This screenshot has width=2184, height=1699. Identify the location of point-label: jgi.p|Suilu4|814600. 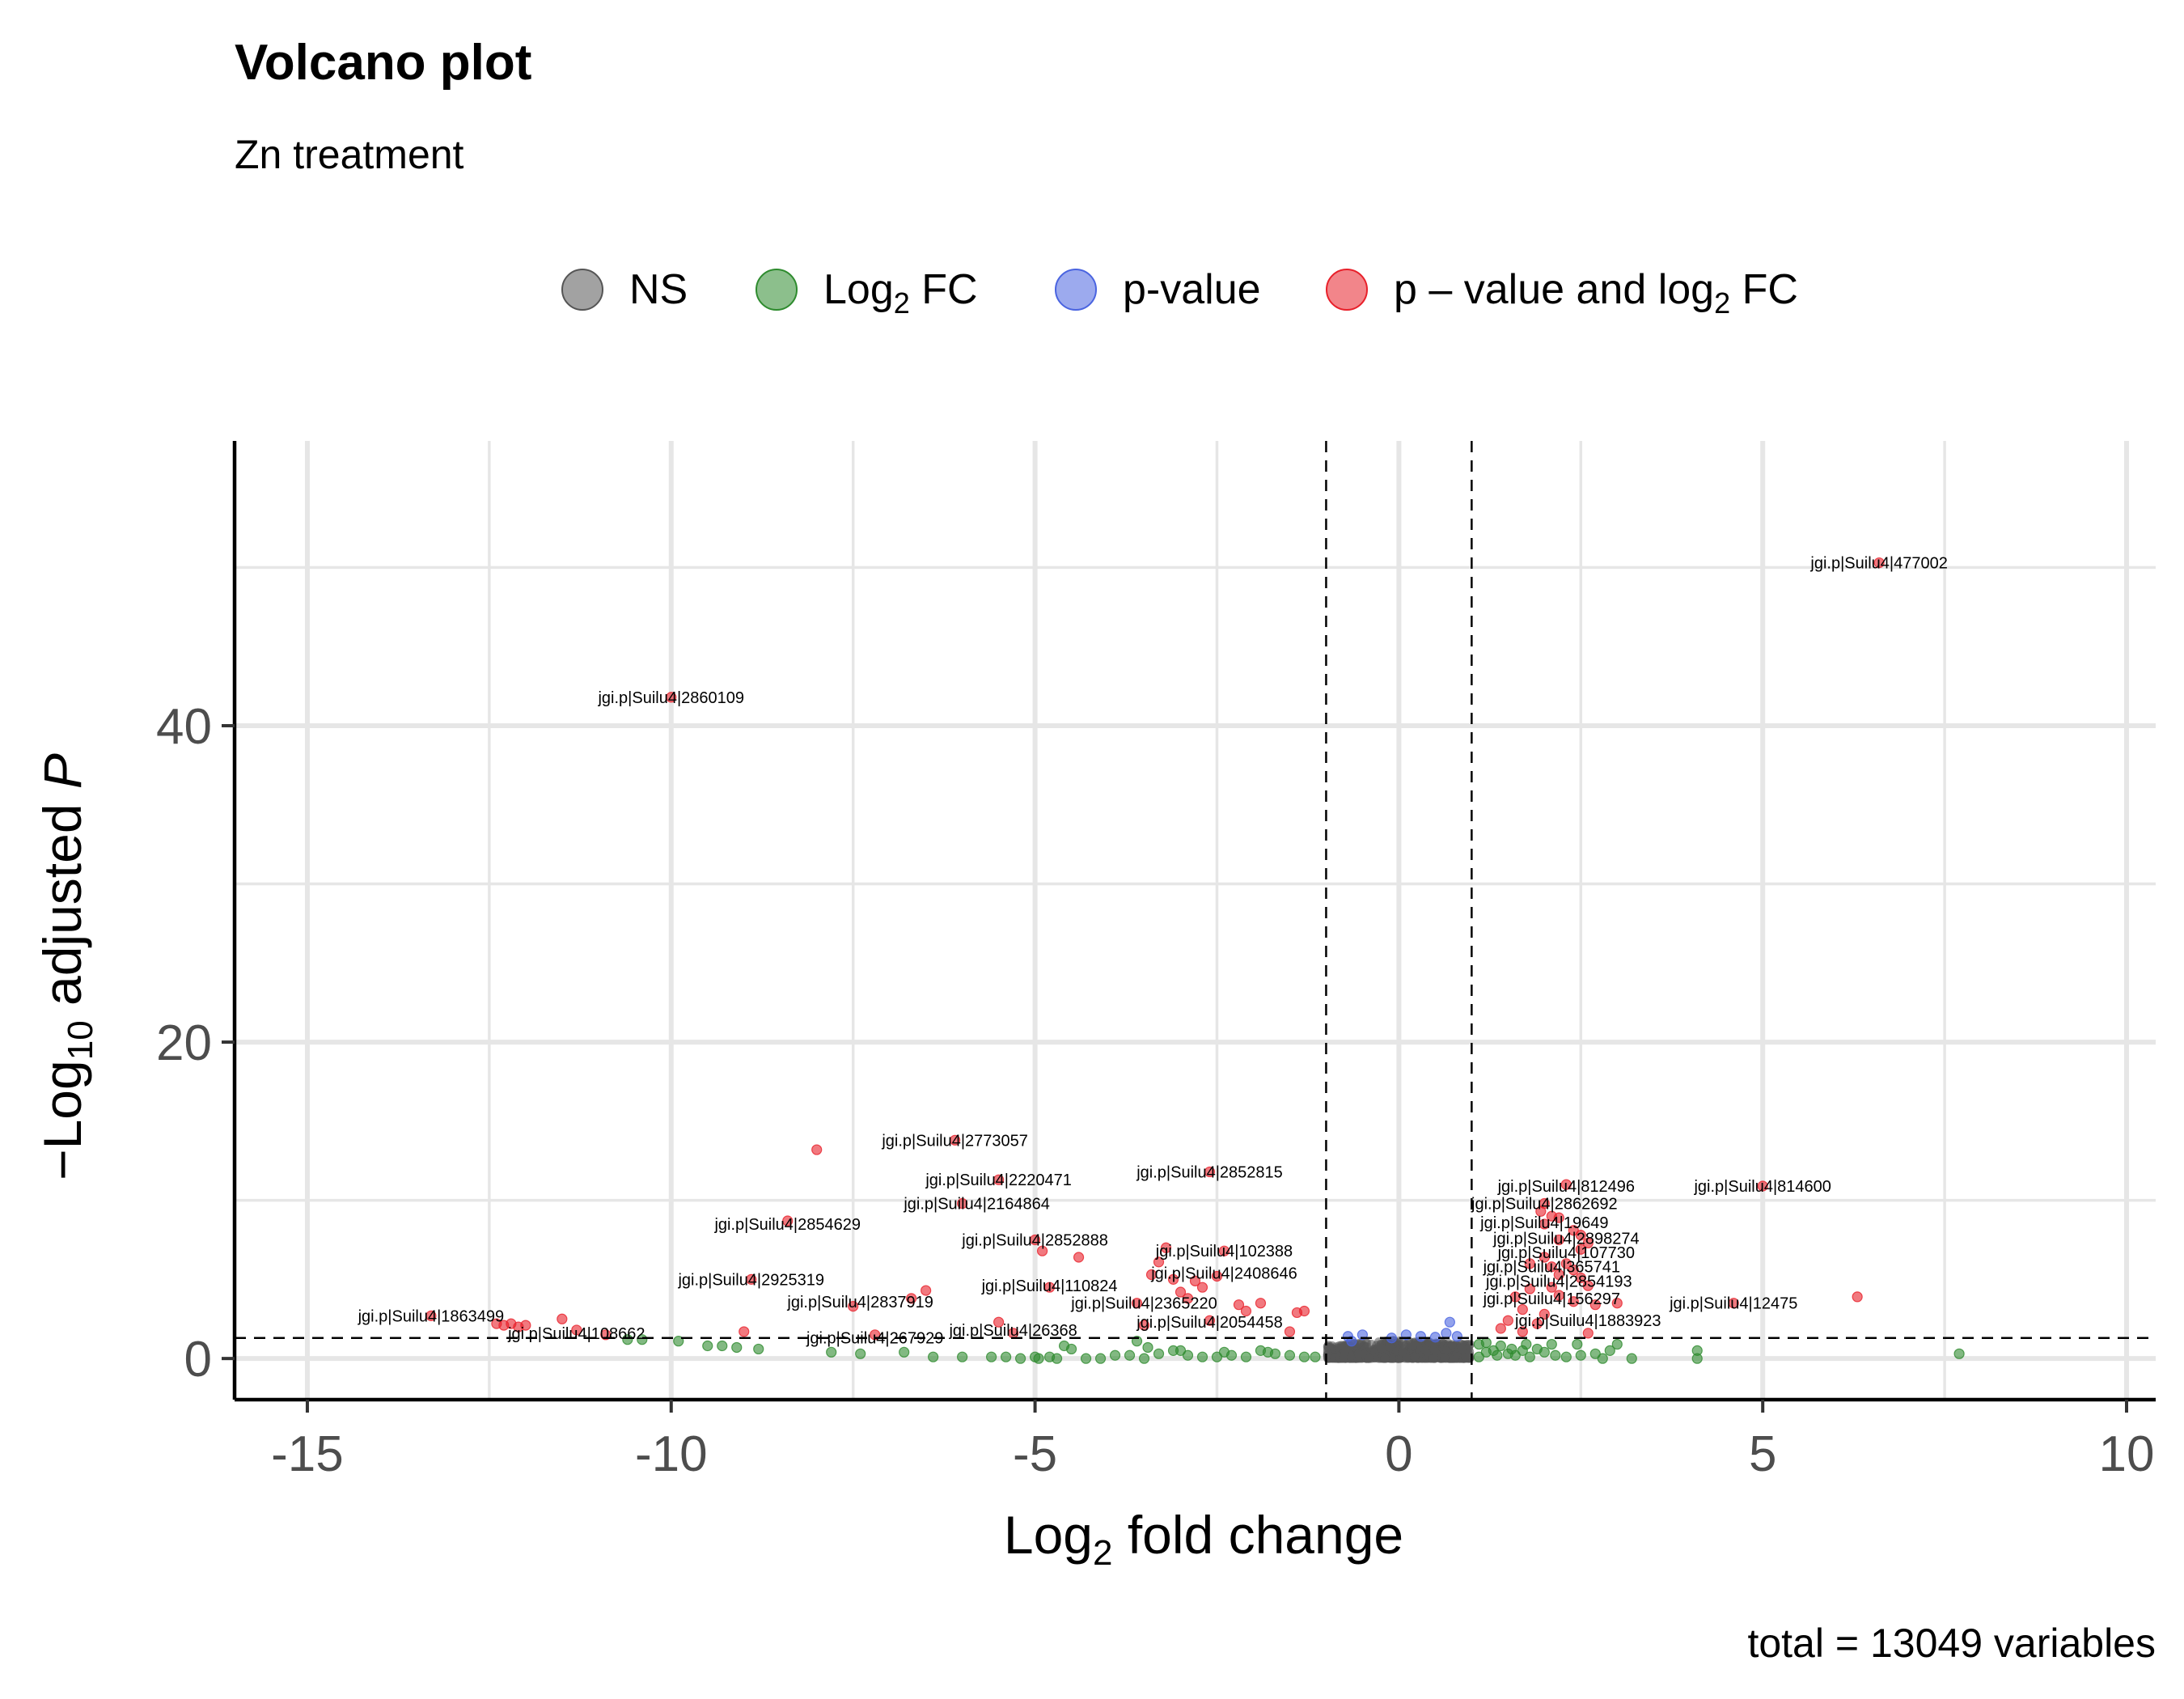
(1762, 1187).